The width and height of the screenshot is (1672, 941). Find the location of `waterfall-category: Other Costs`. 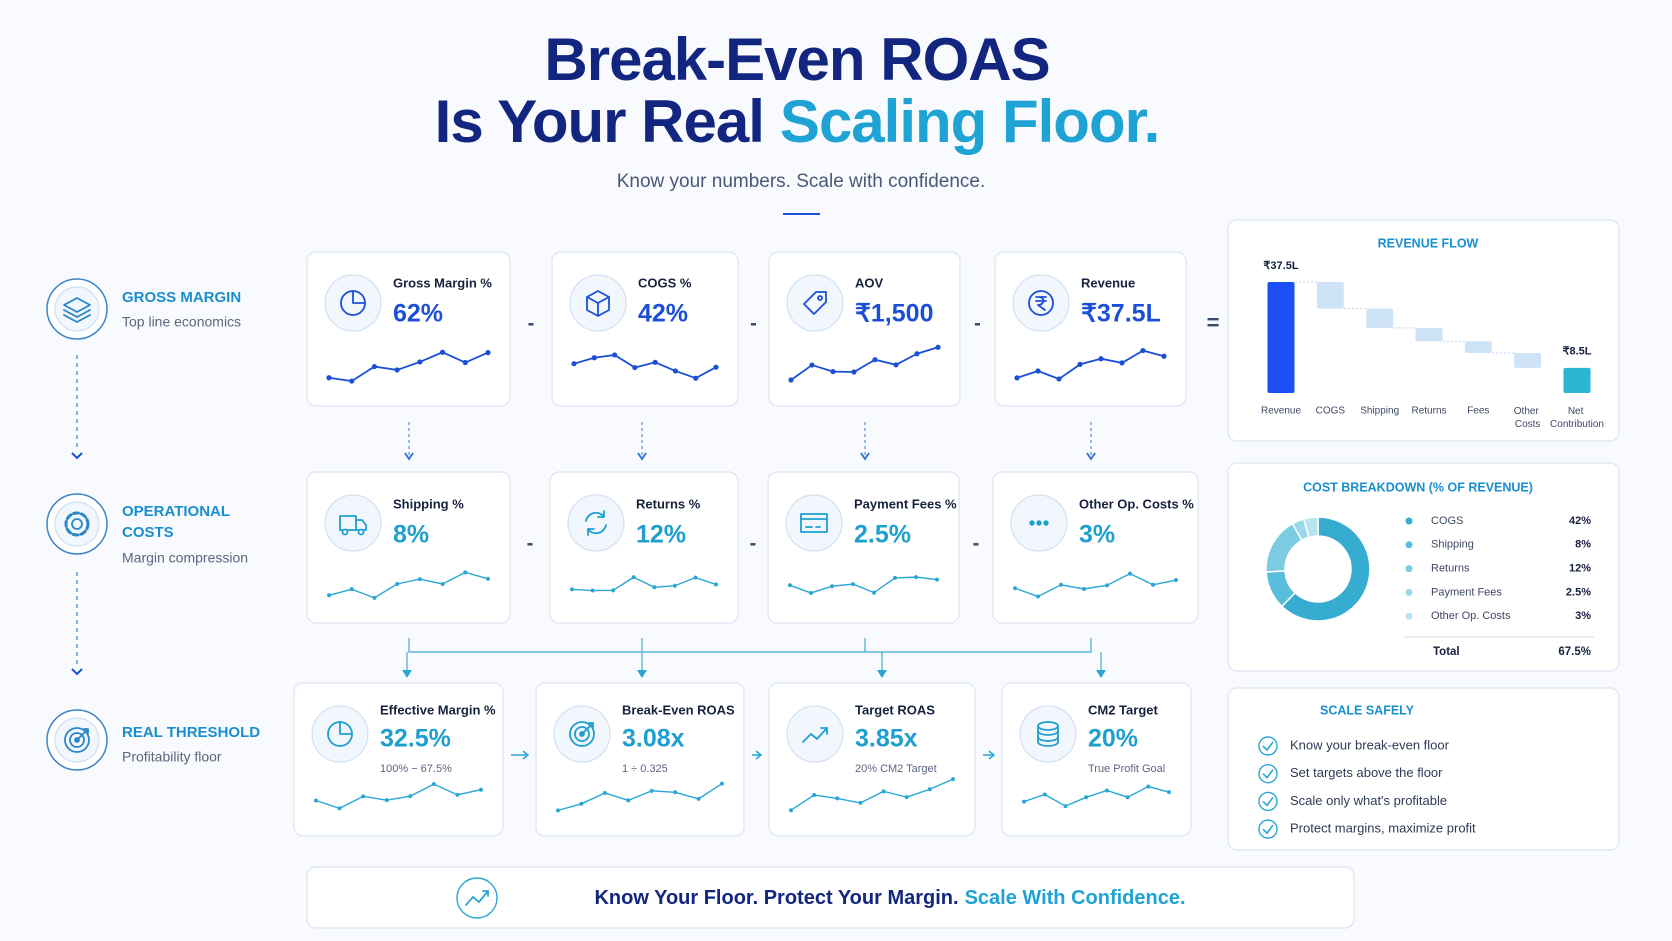

waterfall-category: Other Costs is located at coordinates (1528, 418).